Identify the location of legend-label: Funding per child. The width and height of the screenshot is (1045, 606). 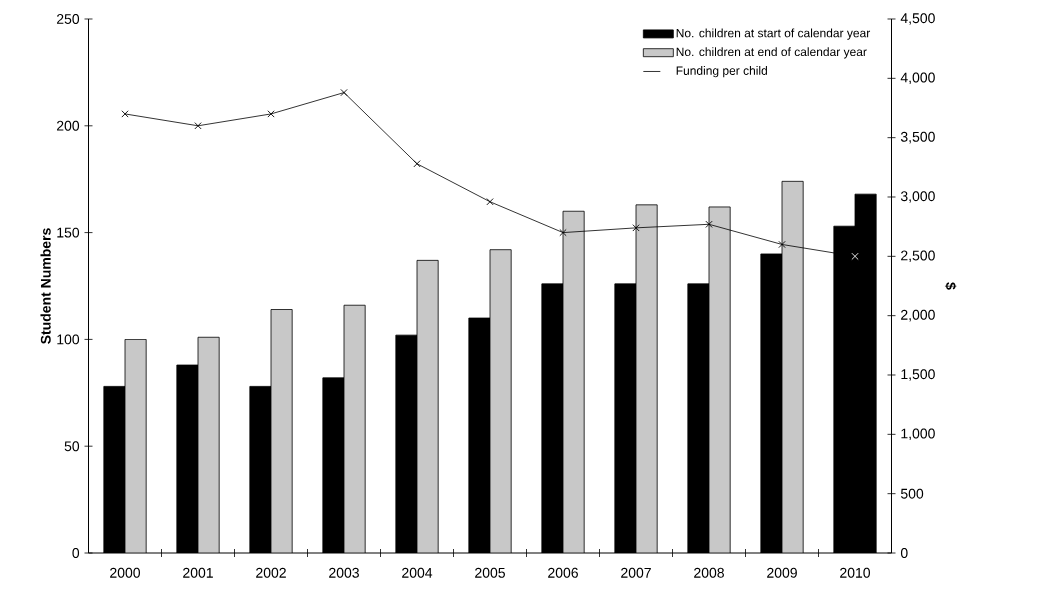
(721, 72).